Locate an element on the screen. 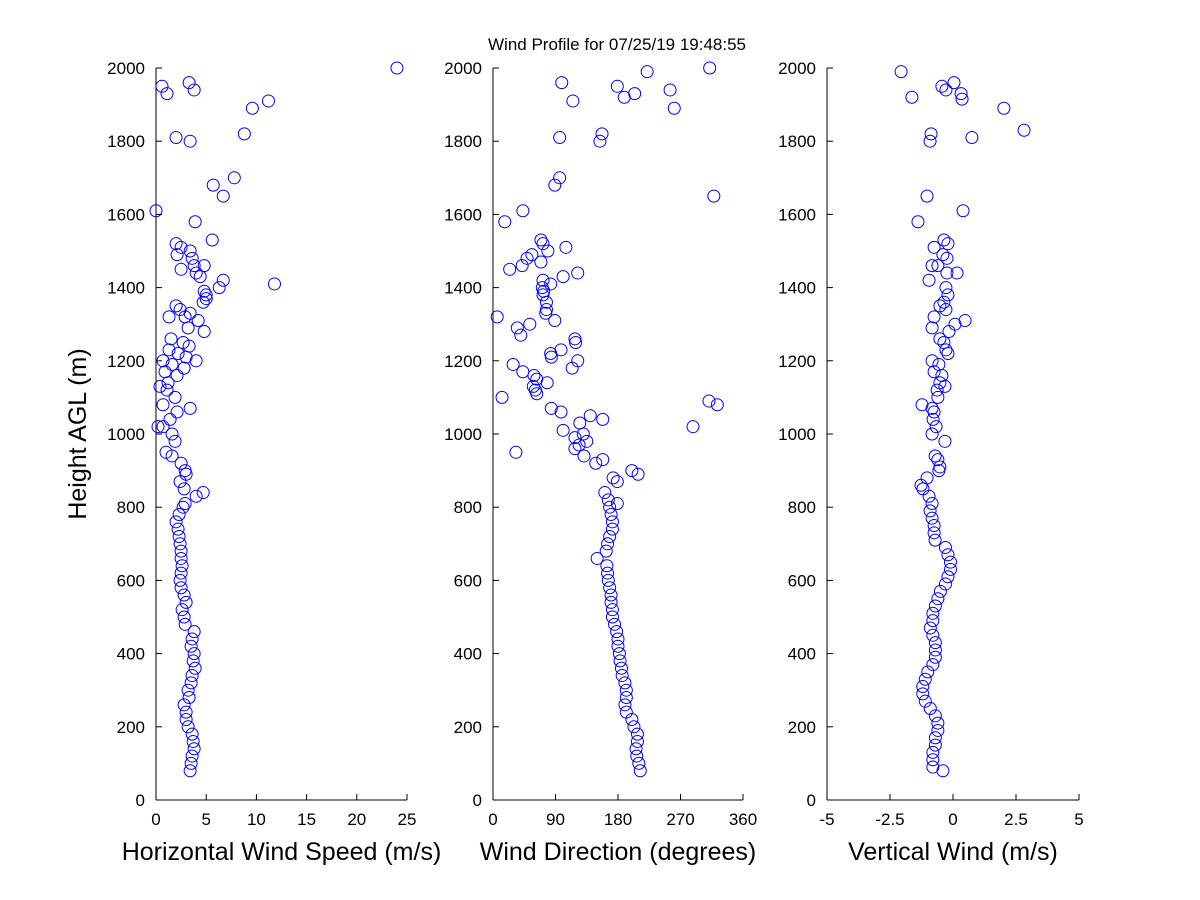 The image size is (1200, 900). x-tick-label: 2.5 is located at coordinates (1016, 819).